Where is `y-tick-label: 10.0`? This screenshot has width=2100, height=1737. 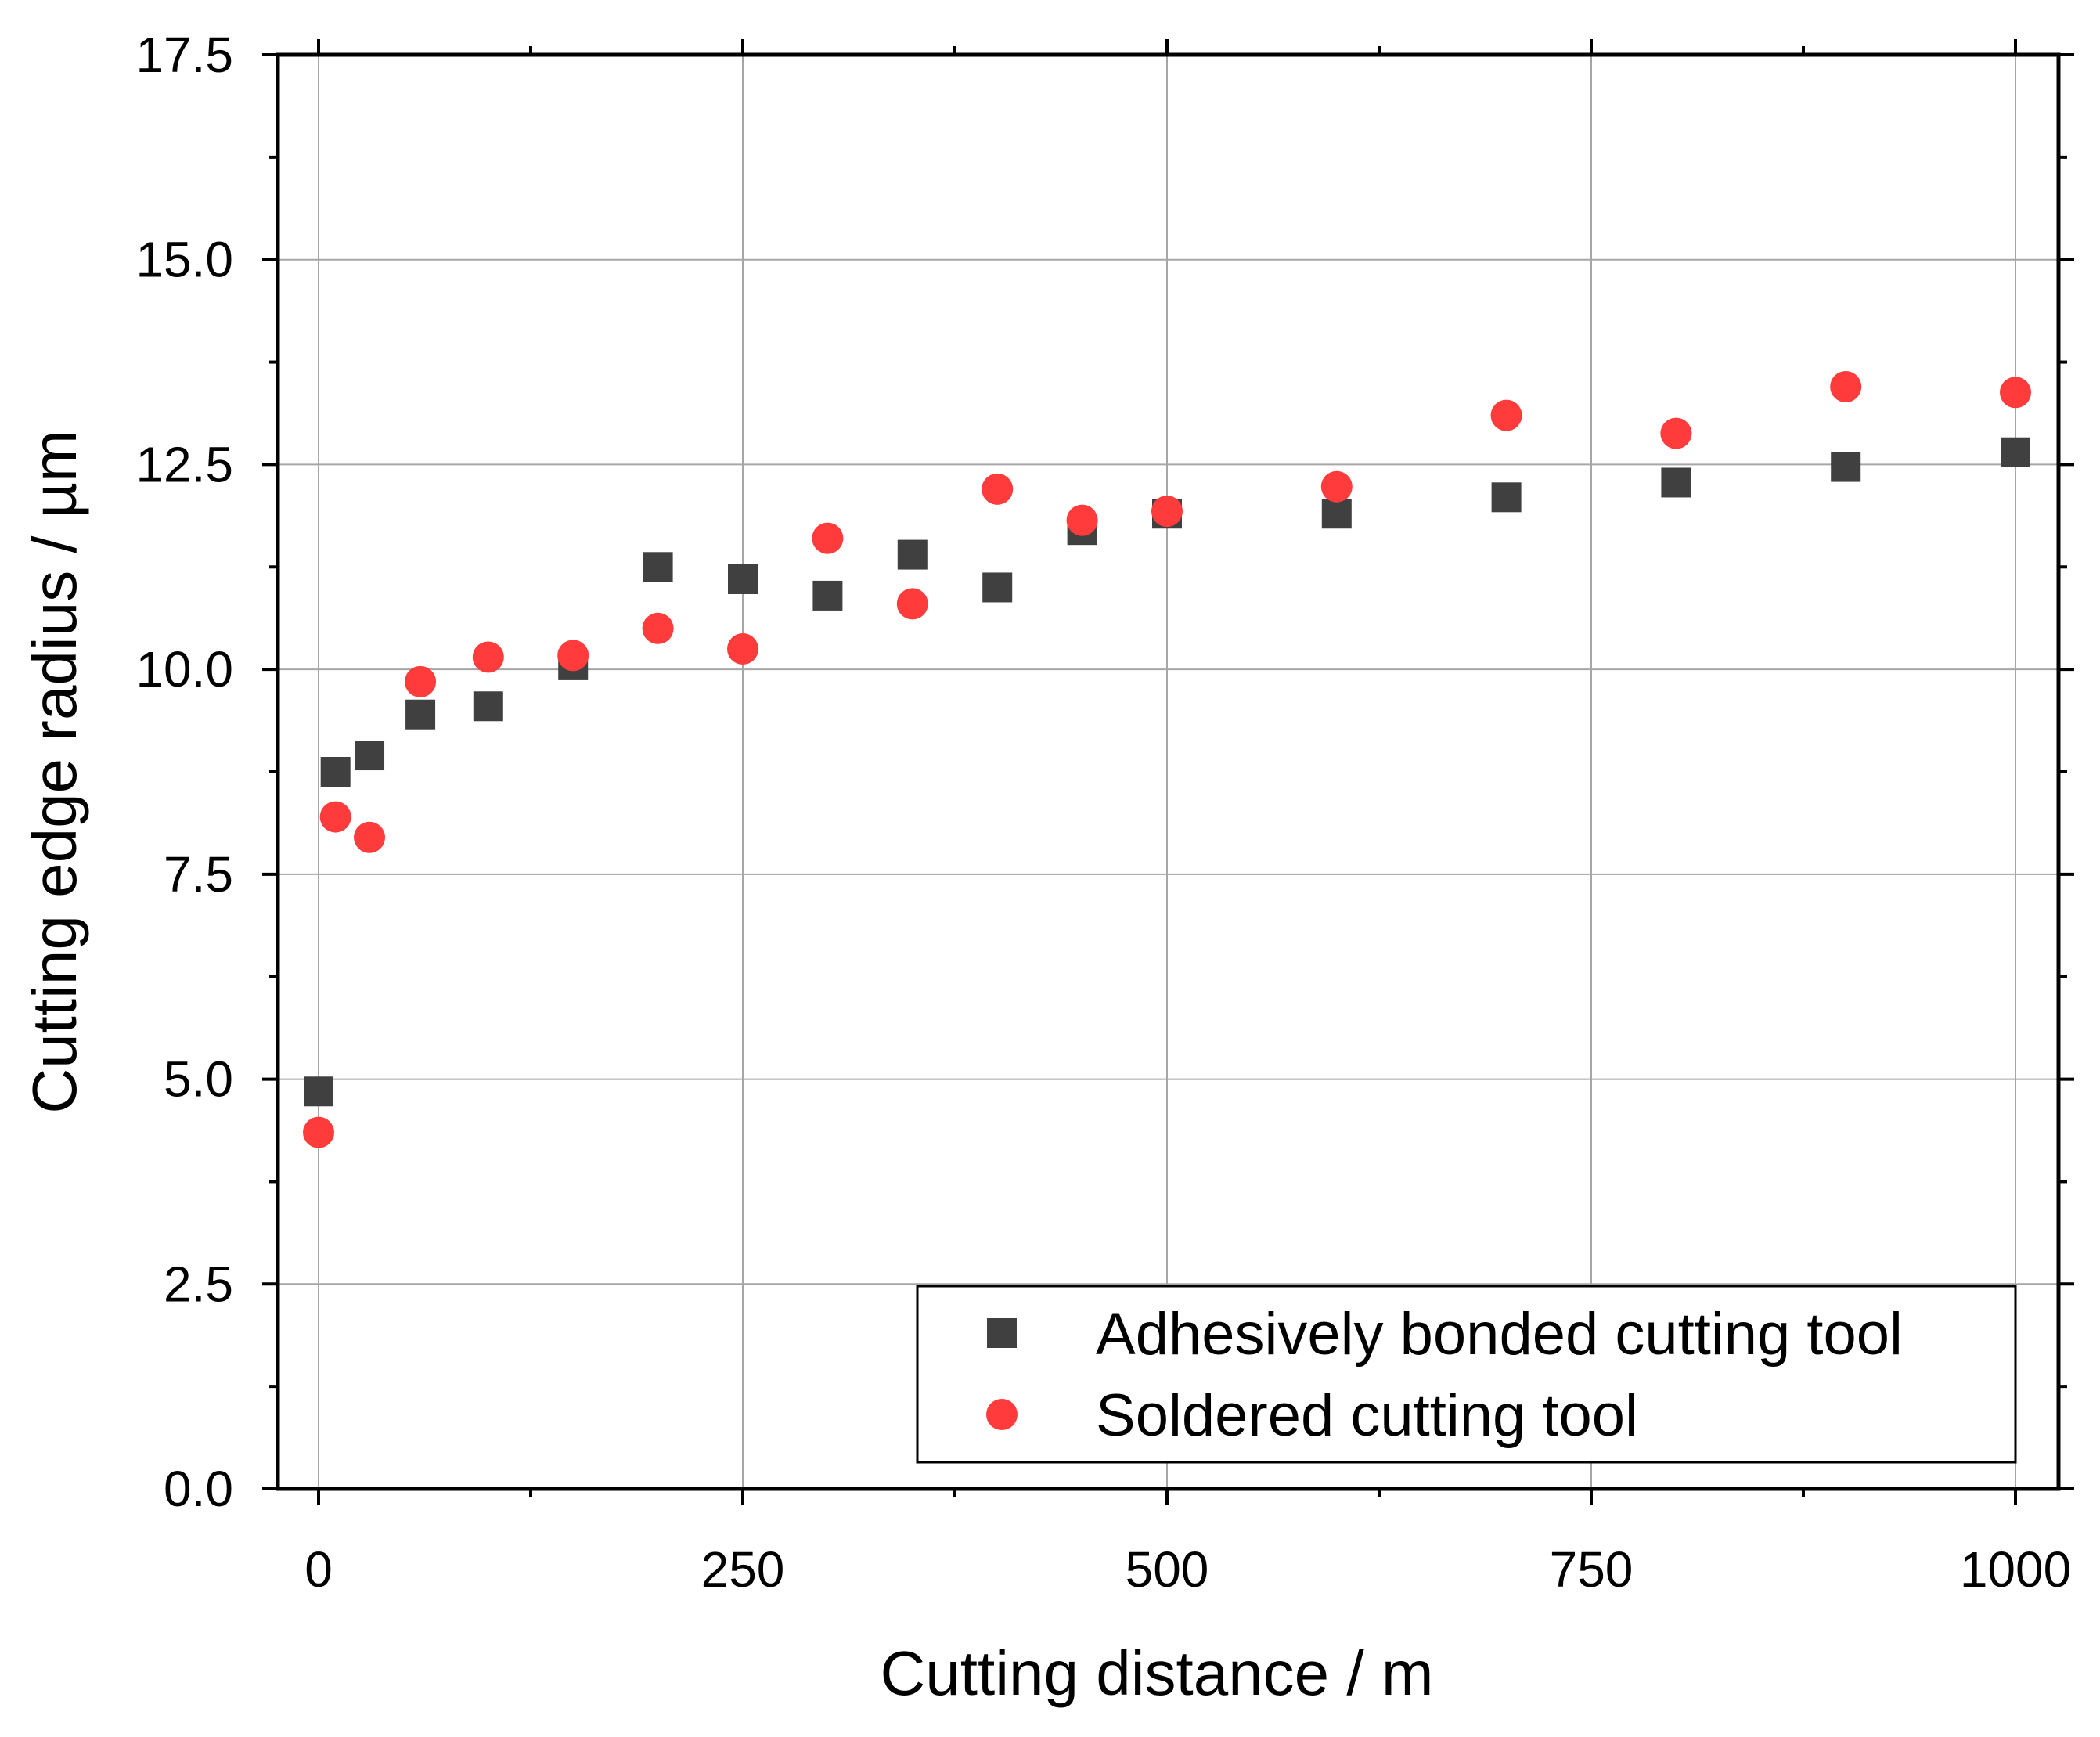
y-tick-label: 10.0 is located at coordinates (184, 669).